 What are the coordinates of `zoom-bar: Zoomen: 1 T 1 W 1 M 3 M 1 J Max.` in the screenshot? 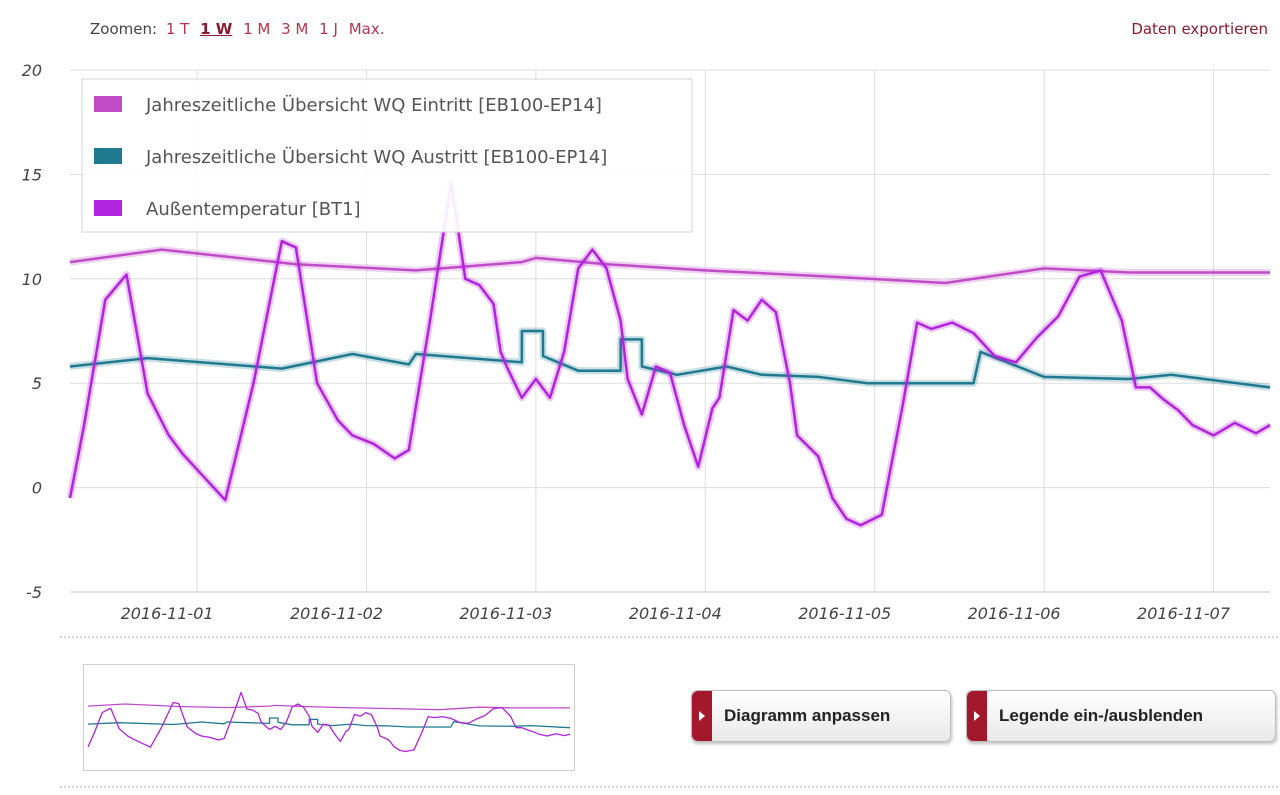 It's located at (240, 29).